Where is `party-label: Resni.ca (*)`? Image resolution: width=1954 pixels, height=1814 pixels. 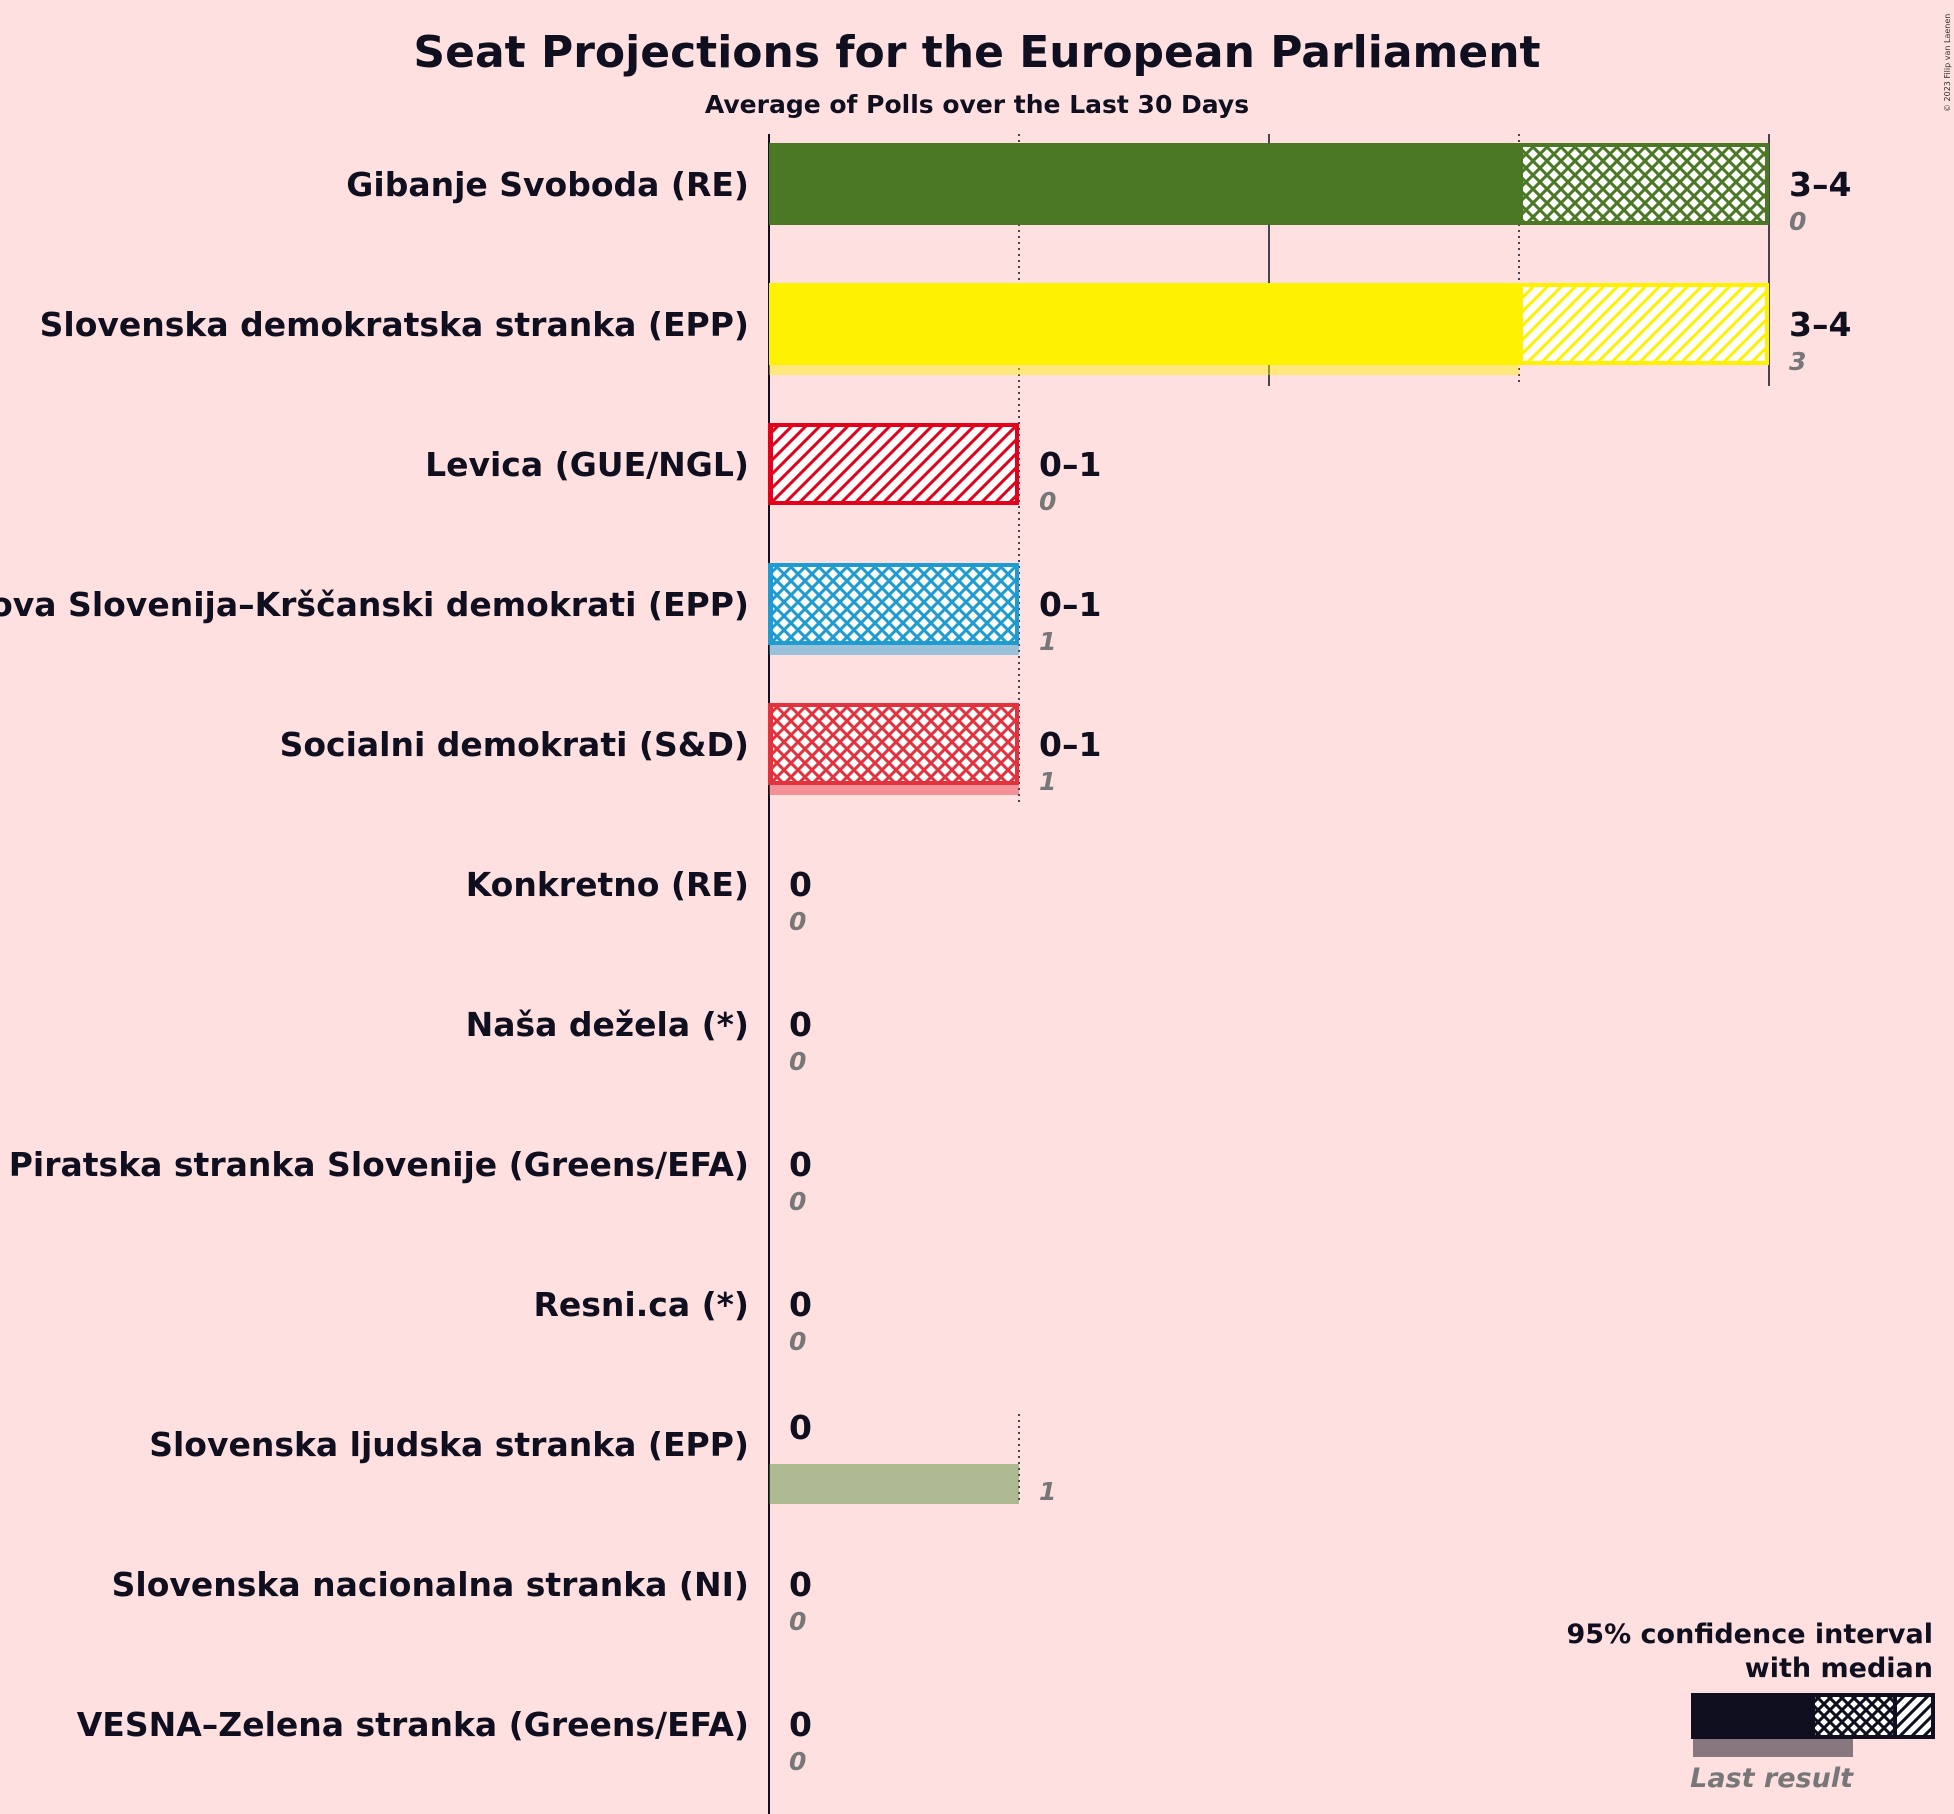
party-label: Resni.ca (*) is located at coordinates (641, 1304).